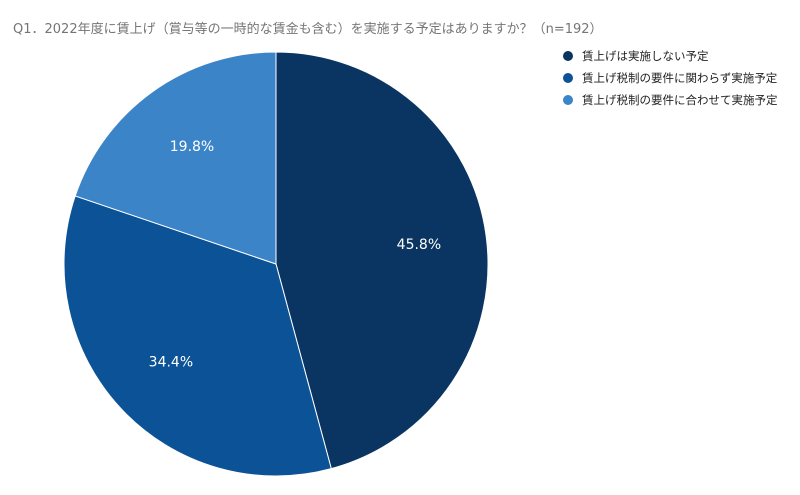  Describe the element at coordinates (192, 147) in the screenshot. I see `slice-data-label: 19.8%` at that location.